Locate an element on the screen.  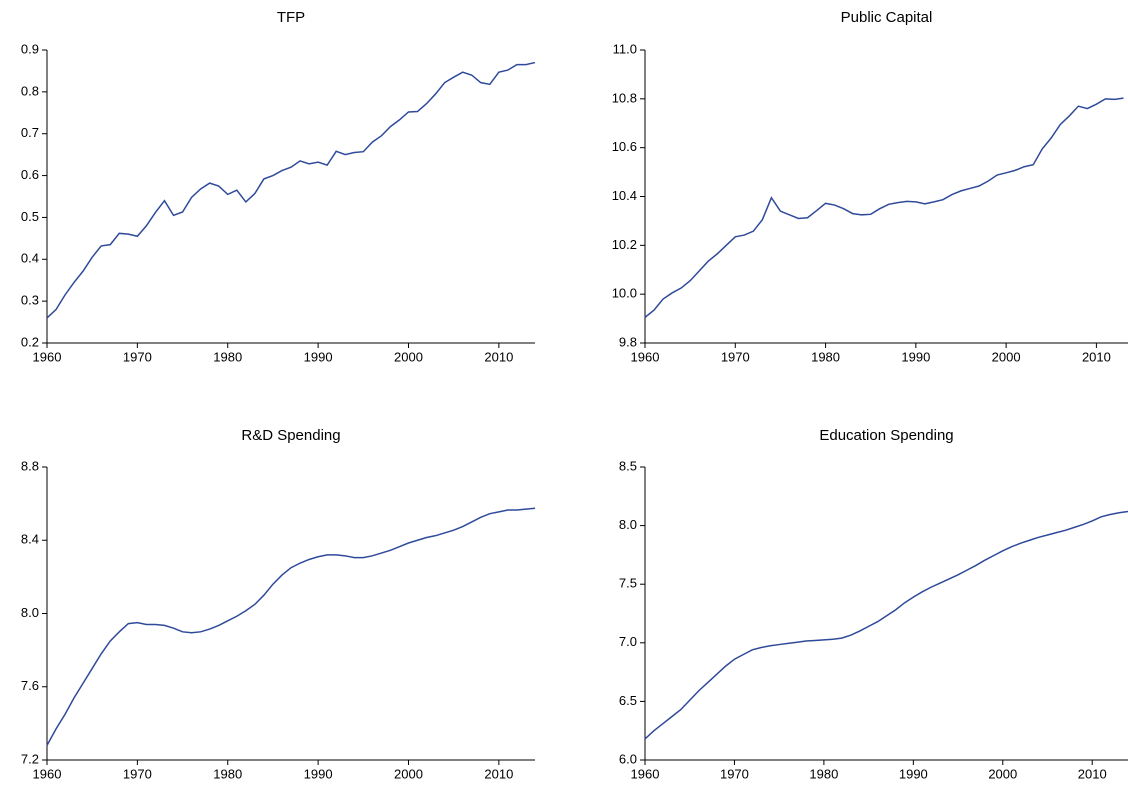
y-tick-label: 7.0 is located at coordinates (628, 641).